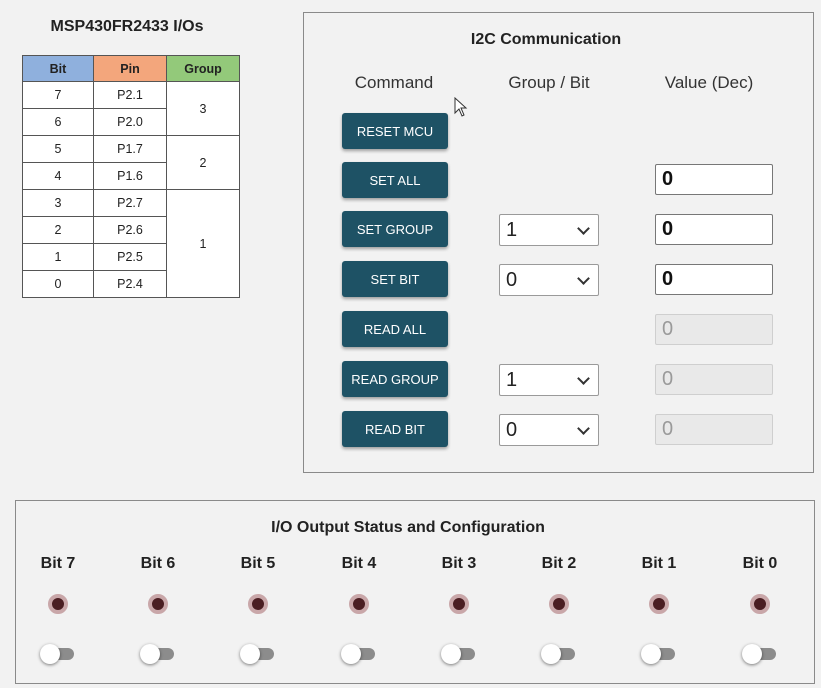  Describe the element at coordinates (714, 179) in the screenshot. I see `set-all-value-input: 0` at that location.